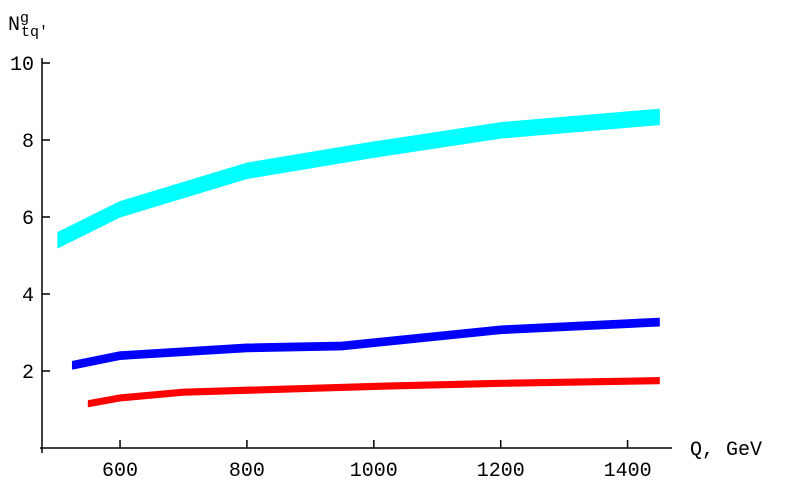 Image resolution: width=800 pixels, height=493 pixels. What do you see at coordinates (501, 471) in the screenshot?
I see `x-tick-label: 1200` at bounding box center [501, 471].